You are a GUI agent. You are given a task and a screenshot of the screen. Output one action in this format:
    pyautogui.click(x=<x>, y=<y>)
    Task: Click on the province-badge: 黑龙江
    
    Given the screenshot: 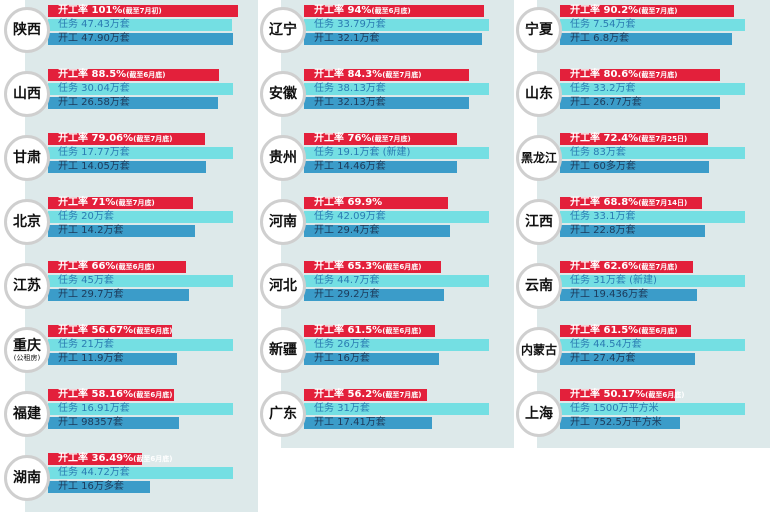 What is the action you would take?
    pyautogui.click(x=539, y=158)
    